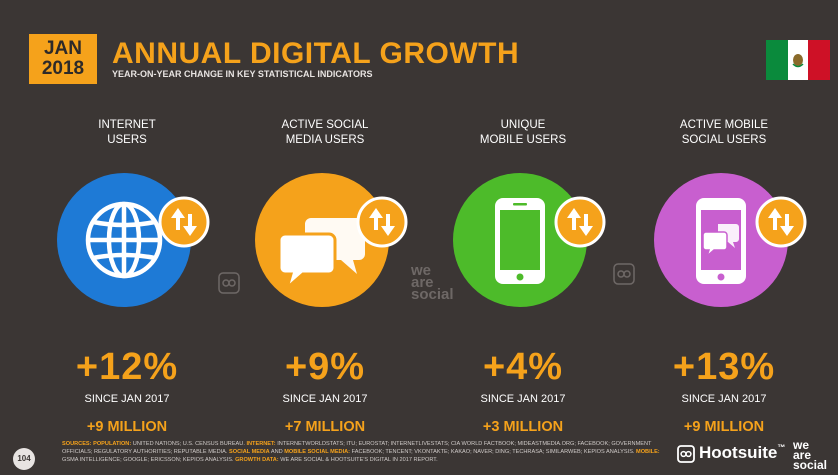  What do you see at coordinates (127, 132) in the screenshot?
I see `metric-label: INTERNET USERS` at bounding box center [127, 132].